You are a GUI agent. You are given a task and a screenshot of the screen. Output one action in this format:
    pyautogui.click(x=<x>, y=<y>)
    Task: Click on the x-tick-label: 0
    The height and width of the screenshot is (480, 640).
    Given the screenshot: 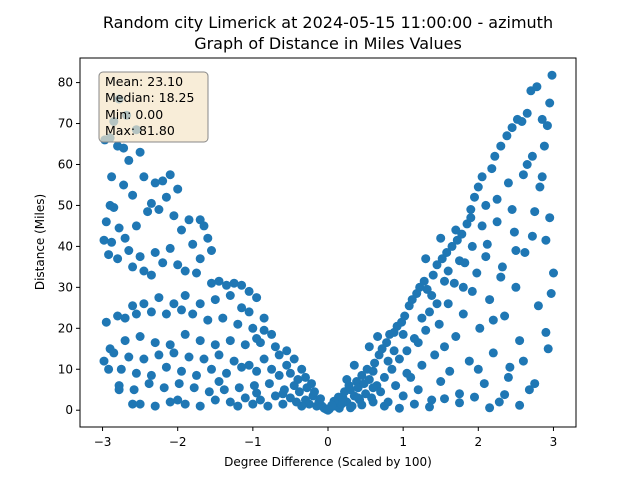 What is the action you would take?
    pyautogui.click(x=328, y=442)
    